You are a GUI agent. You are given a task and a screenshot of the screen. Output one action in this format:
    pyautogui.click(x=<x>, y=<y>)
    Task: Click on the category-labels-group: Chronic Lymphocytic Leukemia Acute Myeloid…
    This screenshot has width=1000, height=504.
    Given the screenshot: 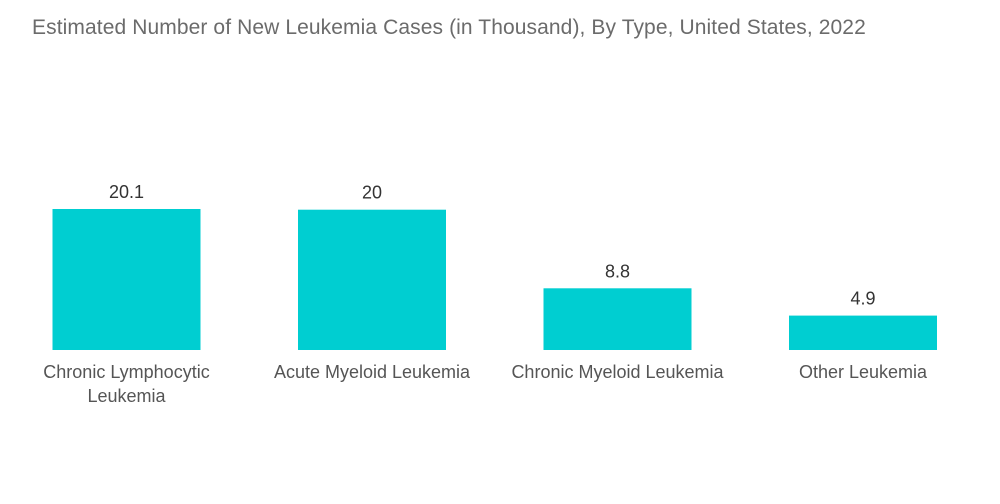 What is the action you would take?
    pyautogui.click(x=485, y=384)
    